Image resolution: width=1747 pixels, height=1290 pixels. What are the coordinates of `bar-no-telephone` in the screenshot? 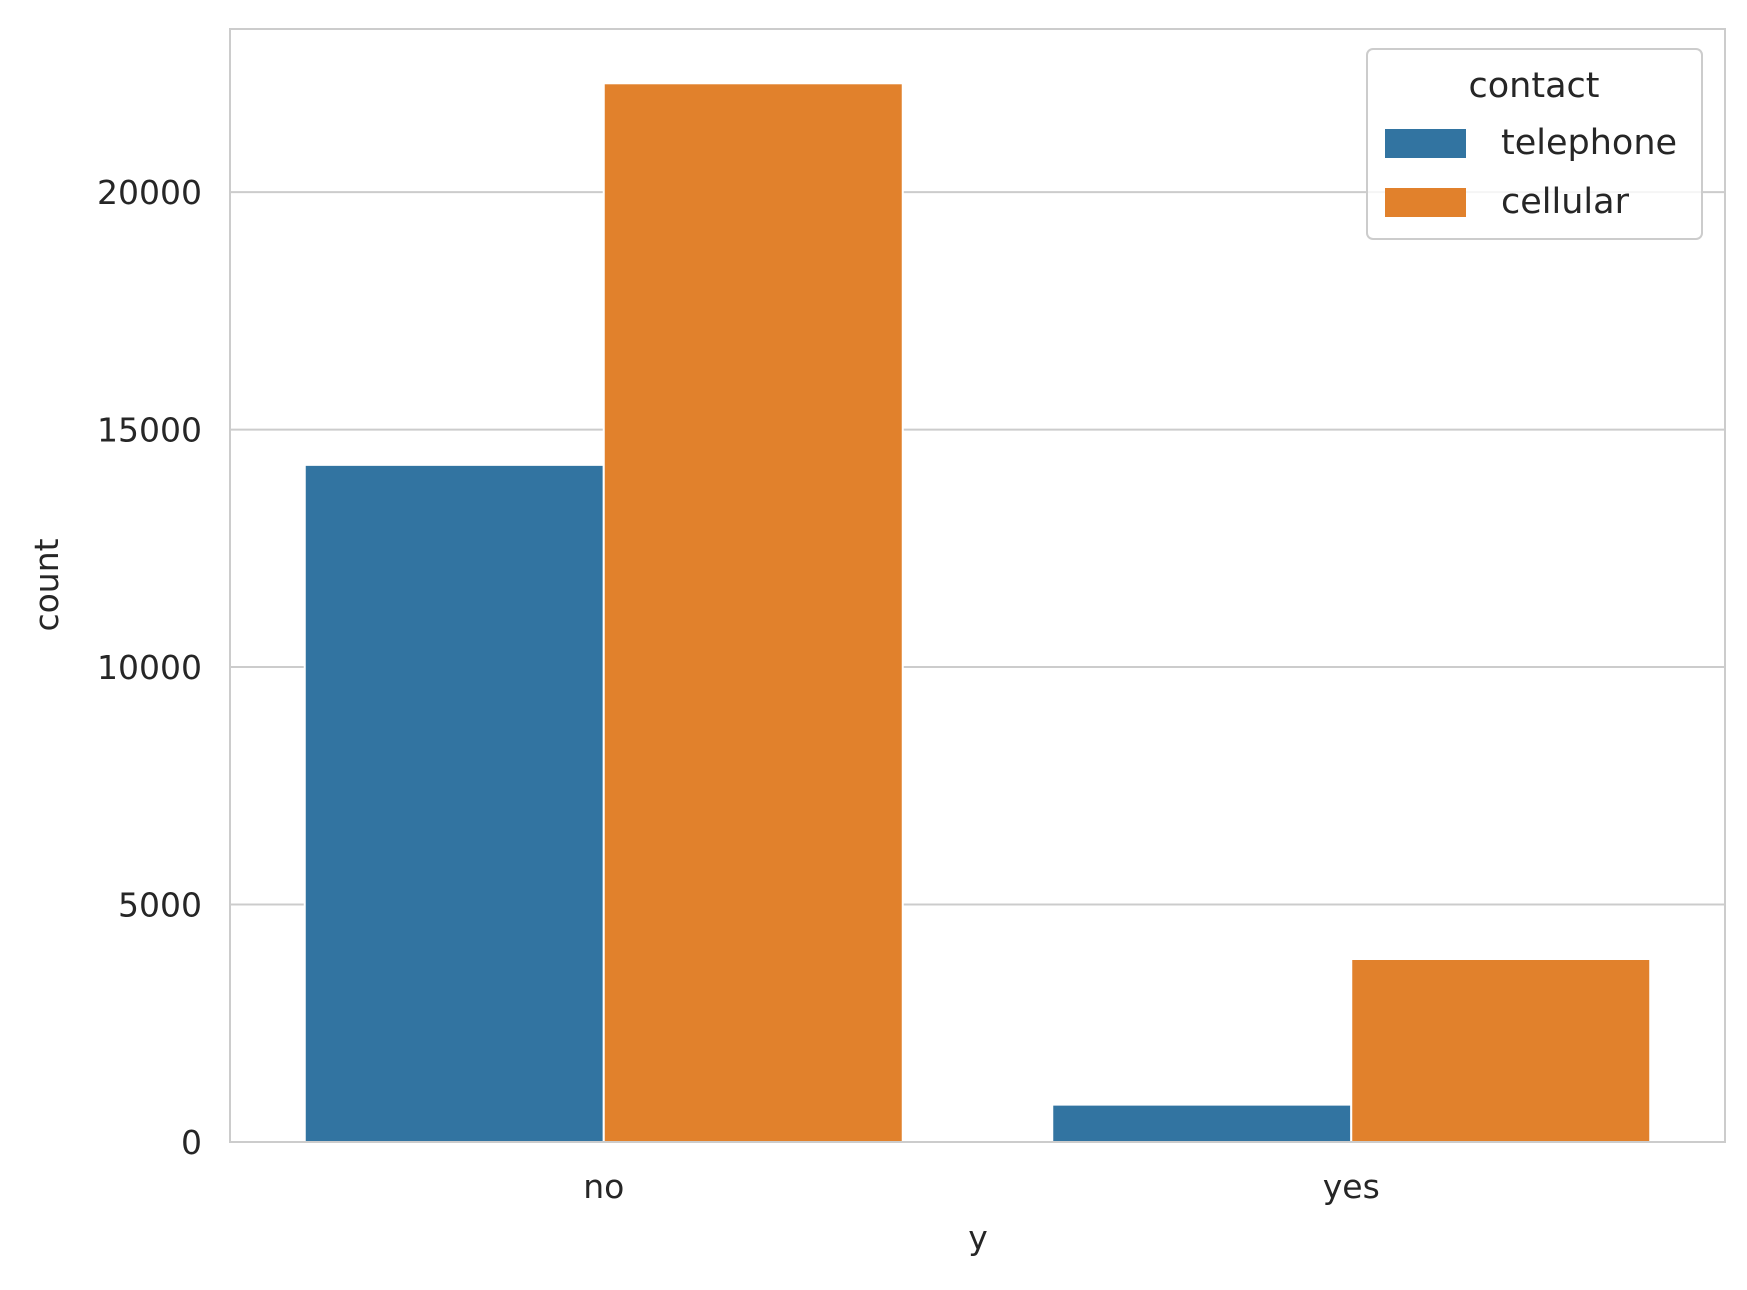 It's located at (454, 803).